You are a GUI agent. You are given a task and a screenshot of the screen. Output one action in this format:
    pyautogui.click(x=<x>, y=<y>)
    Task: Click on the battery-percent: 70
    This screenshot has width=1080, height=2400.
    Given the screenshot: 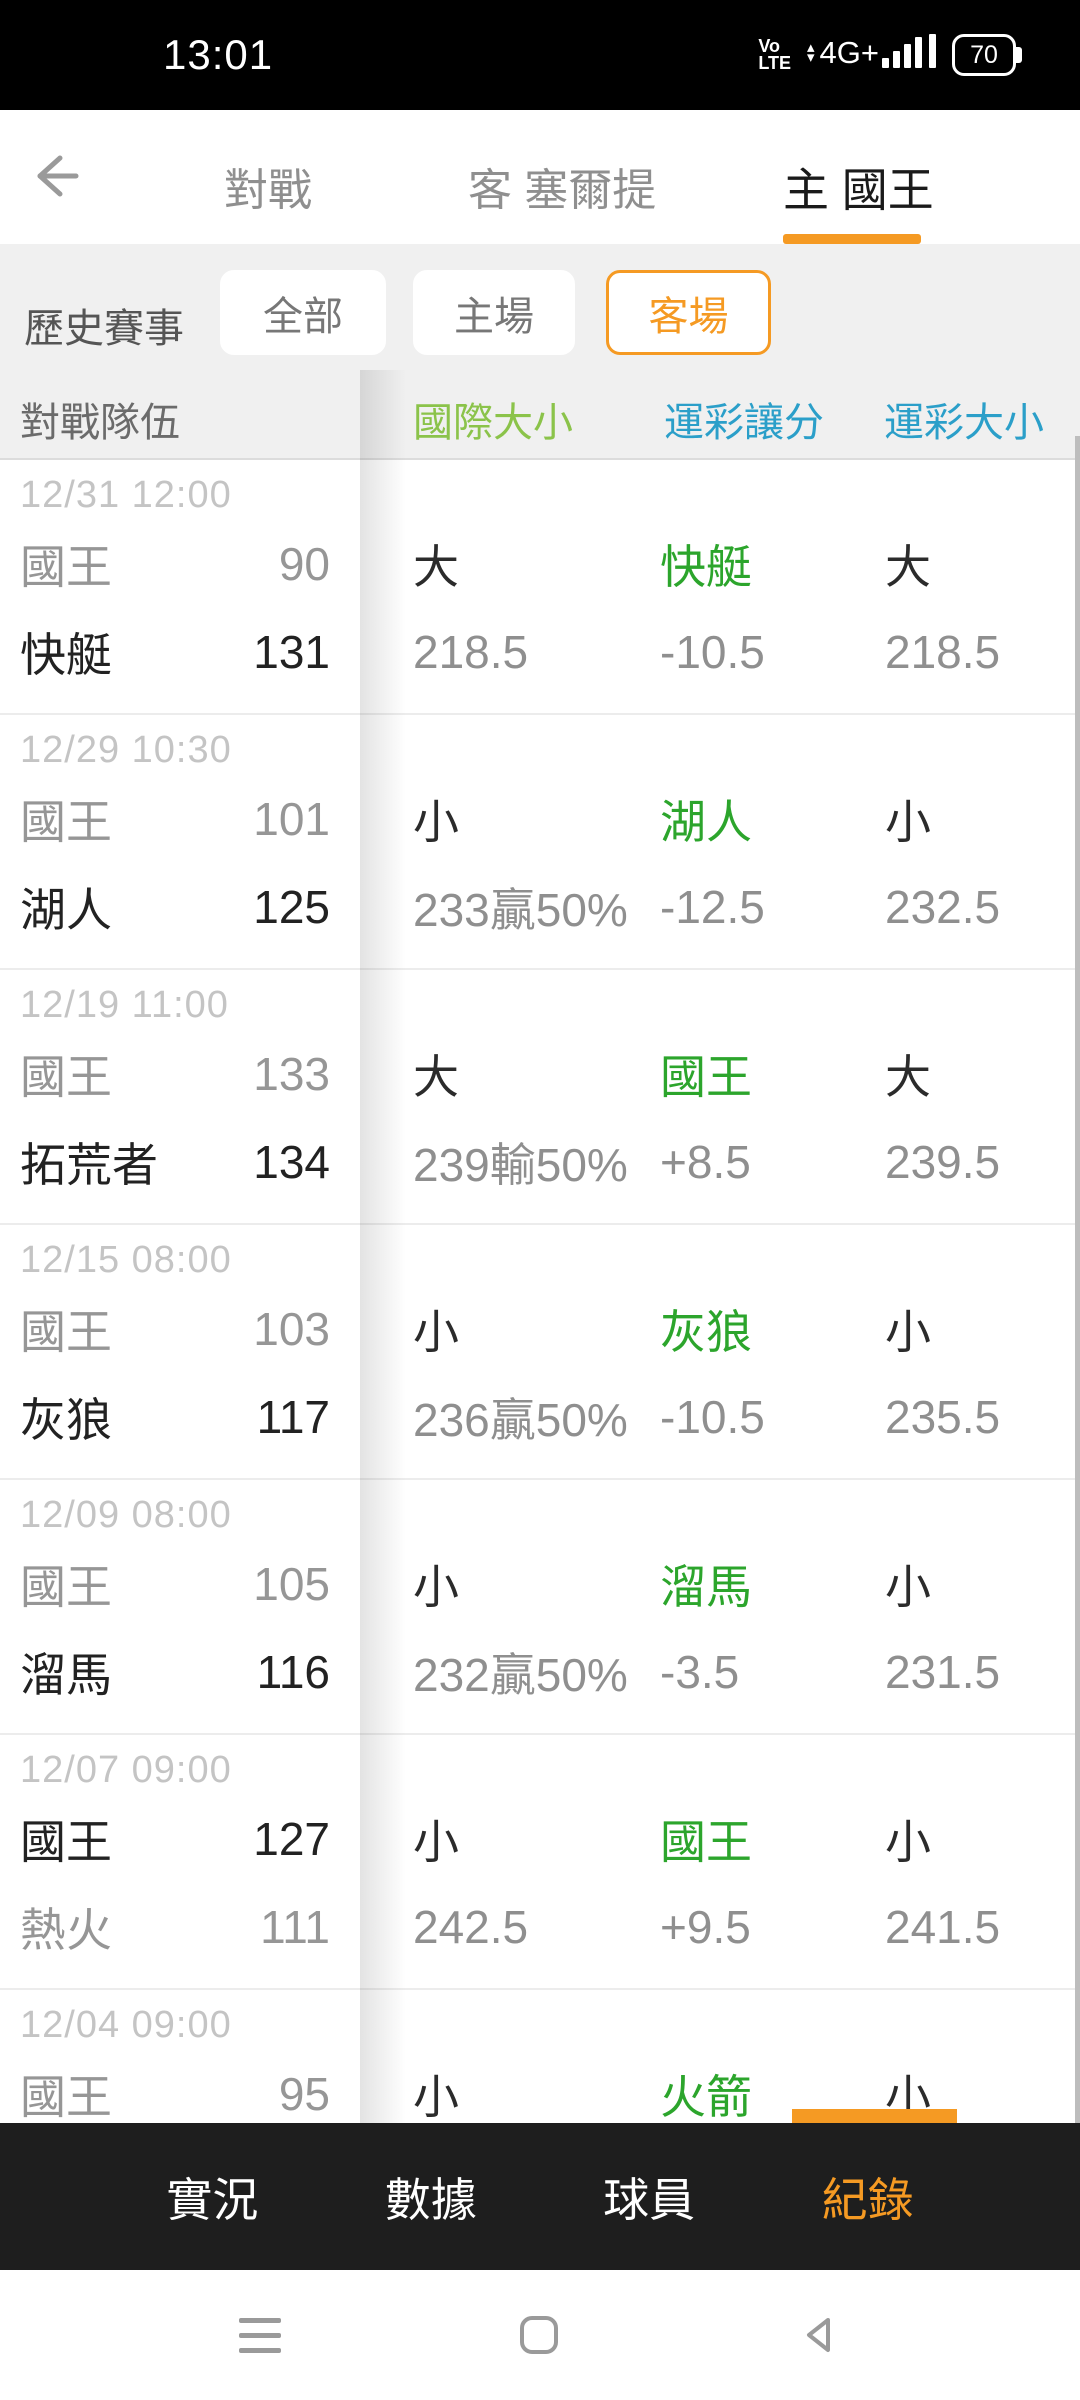 What is the action you would take?
    pyautogui.click(x=984, y=54)
    